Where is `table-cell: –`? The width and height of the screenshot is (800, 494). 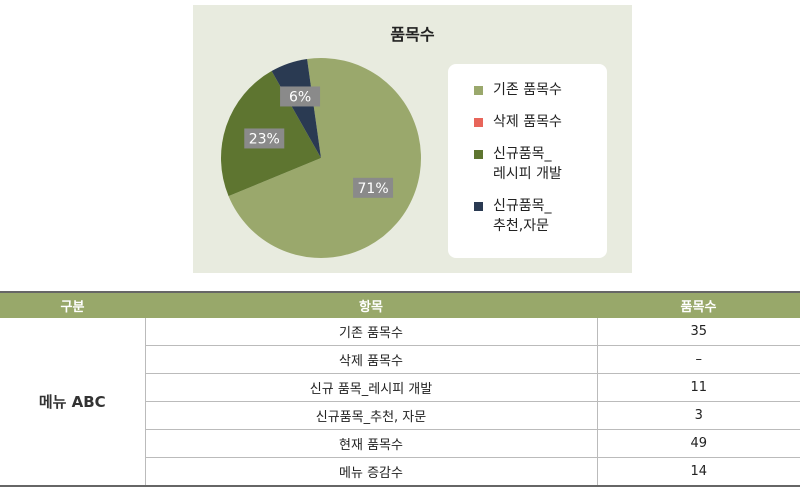
table-cell: – is located at coordinates (698, 359).